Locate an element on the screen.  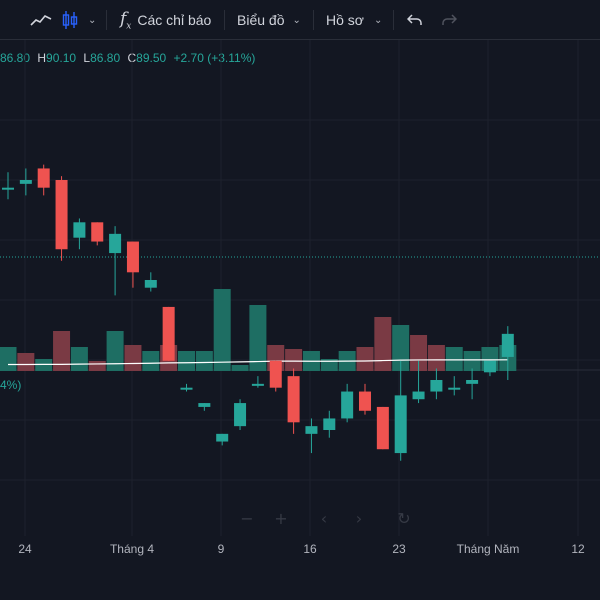
candlestick-chart-type-button is located at coordinates (70, 20).